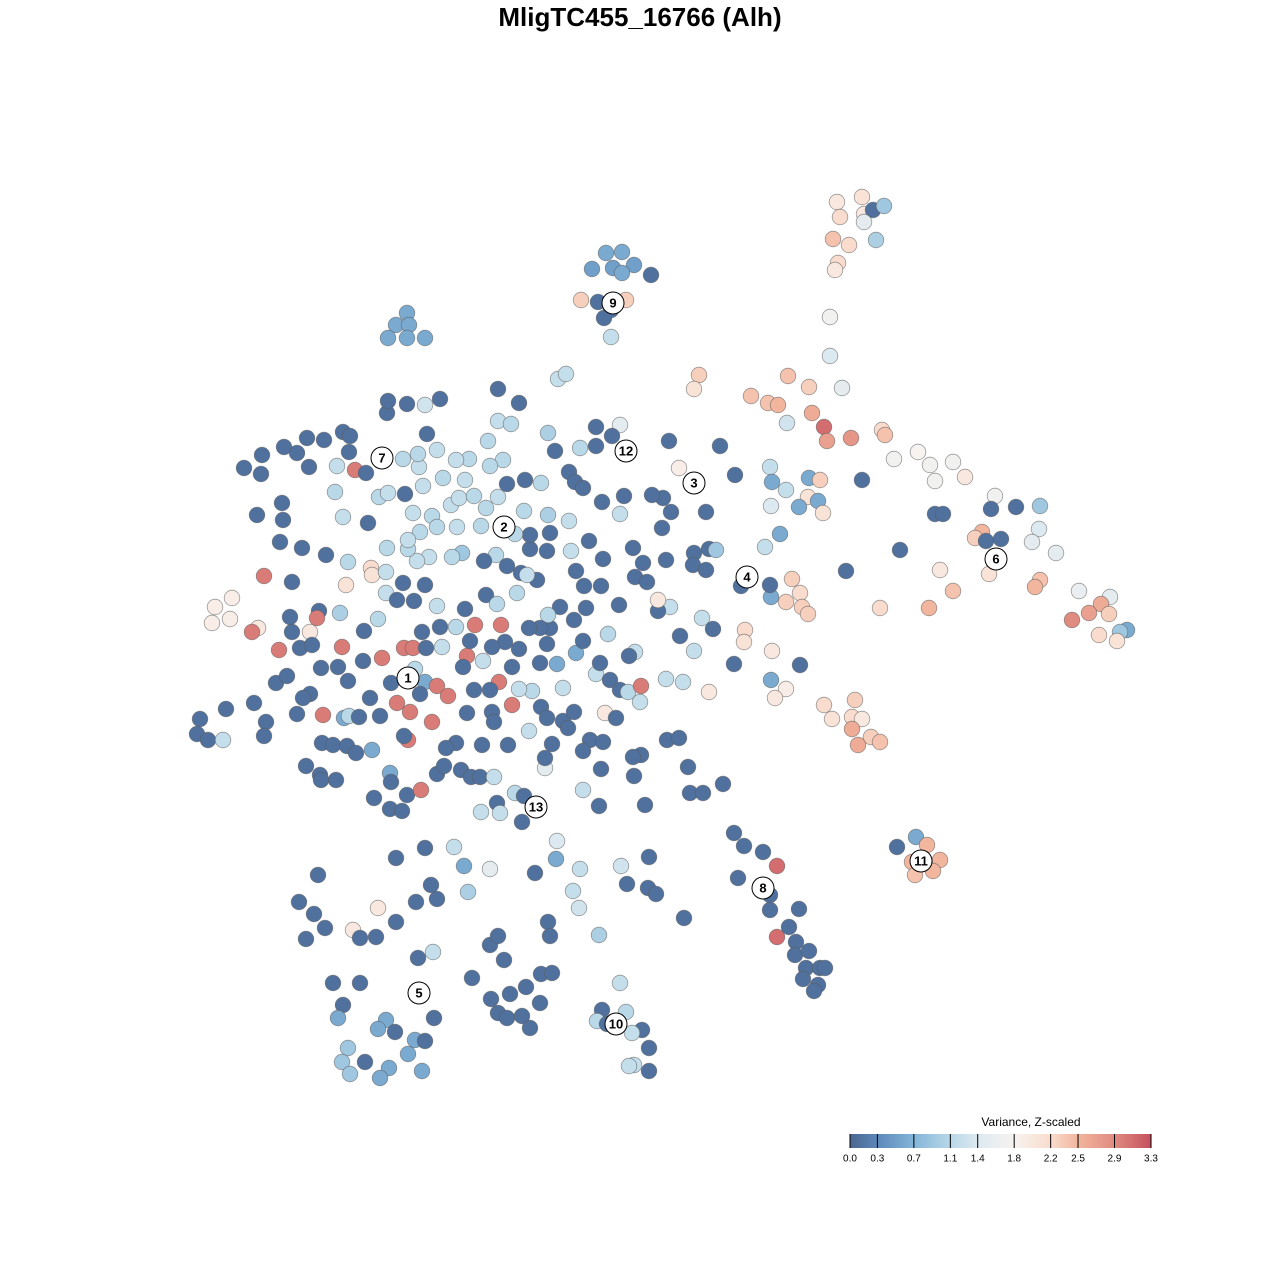  What do you see at coordinates (1151, 1159) in the screenshot?
I see `colorbar-tick-label: 3.3` at bounding box center [1151, 1159].